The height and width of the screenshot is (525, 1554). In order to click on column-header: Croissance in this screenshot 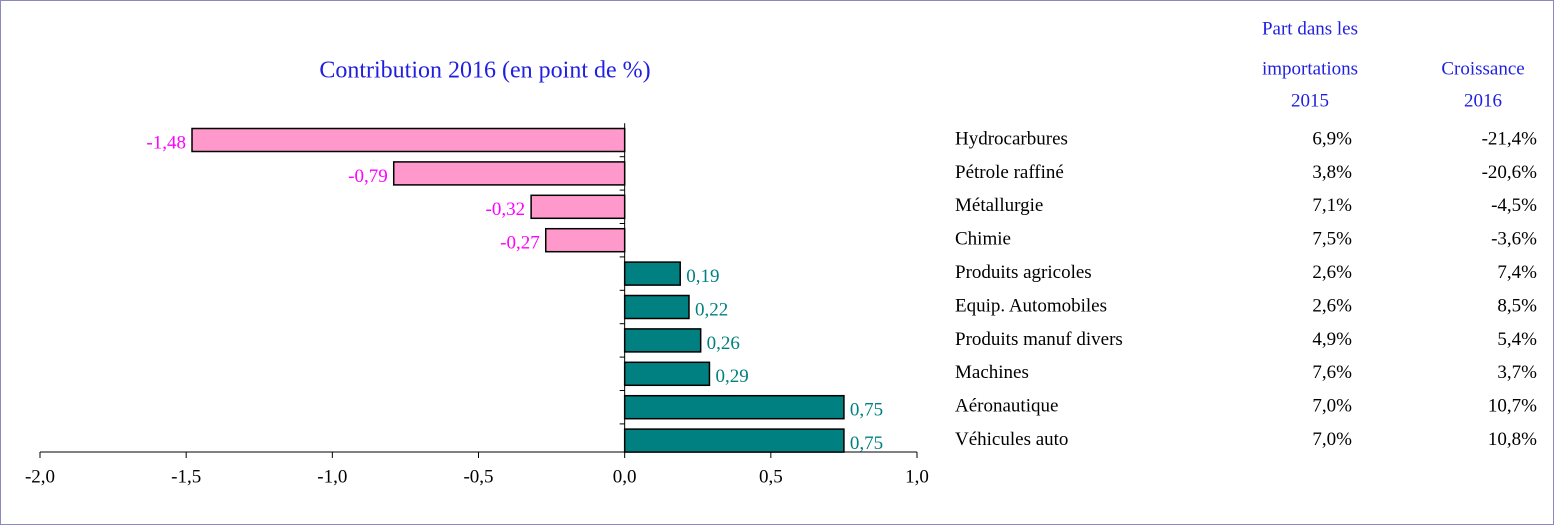, I will do `click(1482, 68)`.